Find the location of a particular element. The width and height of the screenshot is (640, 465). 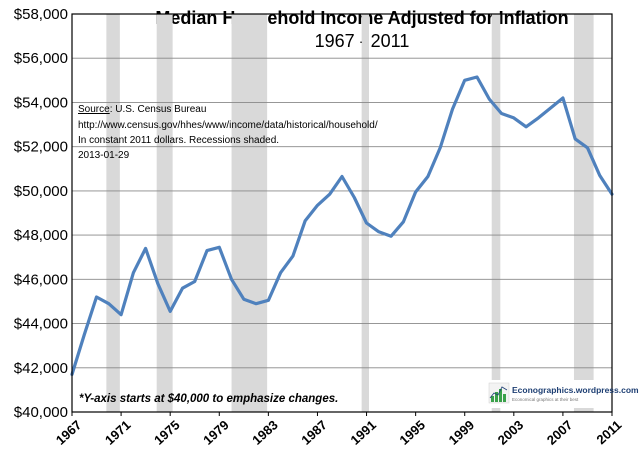

watermark-subtext: Economical graphics at their best is located at coordinates (545, 399).